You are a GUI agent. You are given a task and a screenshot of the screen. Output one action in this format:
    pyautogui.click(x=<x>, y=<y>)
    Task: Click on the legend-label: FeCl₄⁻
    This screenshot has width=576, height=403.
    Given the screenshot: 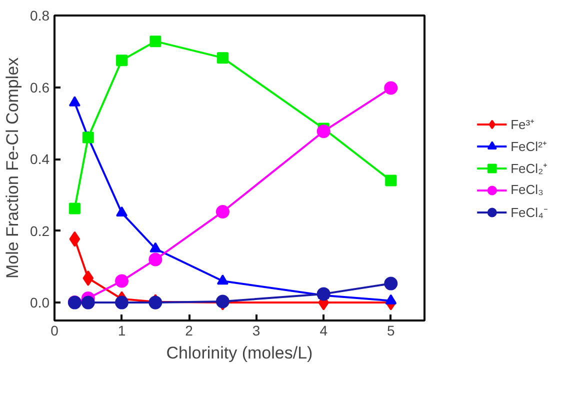 What is the action you would take?
    pyautogui.click(x=529, y=212)
    